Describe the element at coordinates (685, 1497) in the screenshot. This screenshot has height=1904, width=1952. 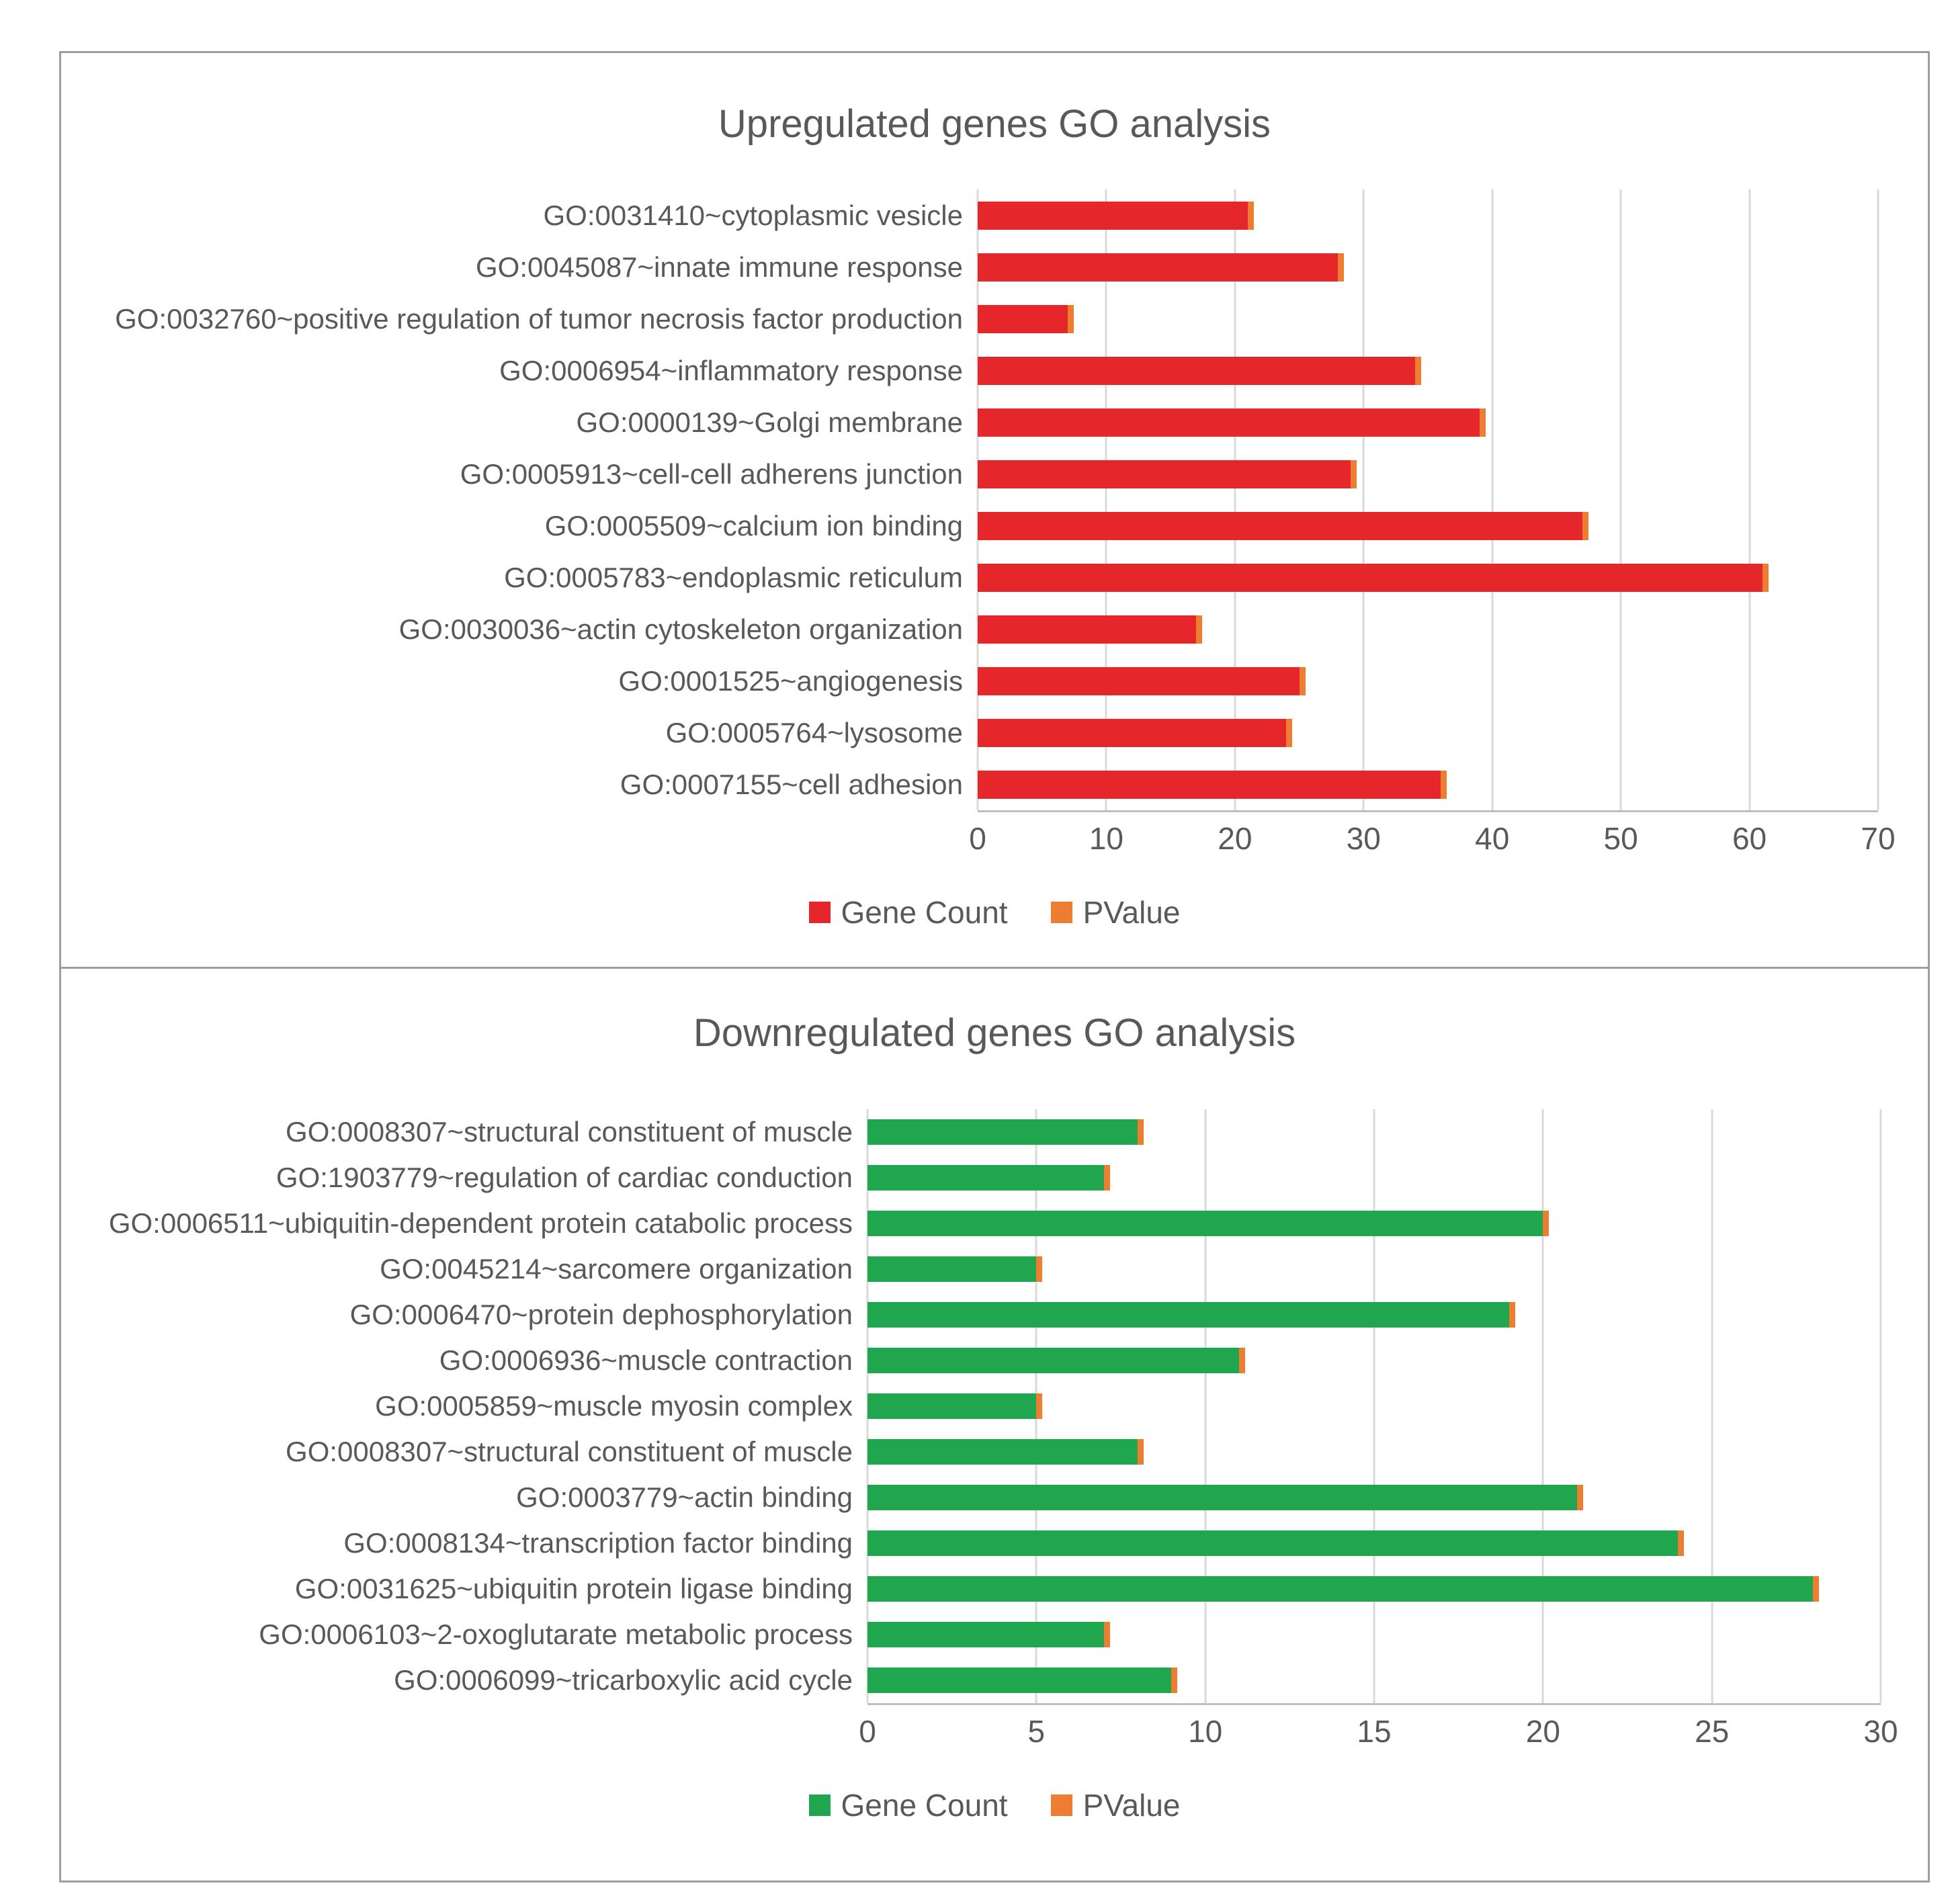
I see `category-label: GO:0003779~actin binding` at that location.